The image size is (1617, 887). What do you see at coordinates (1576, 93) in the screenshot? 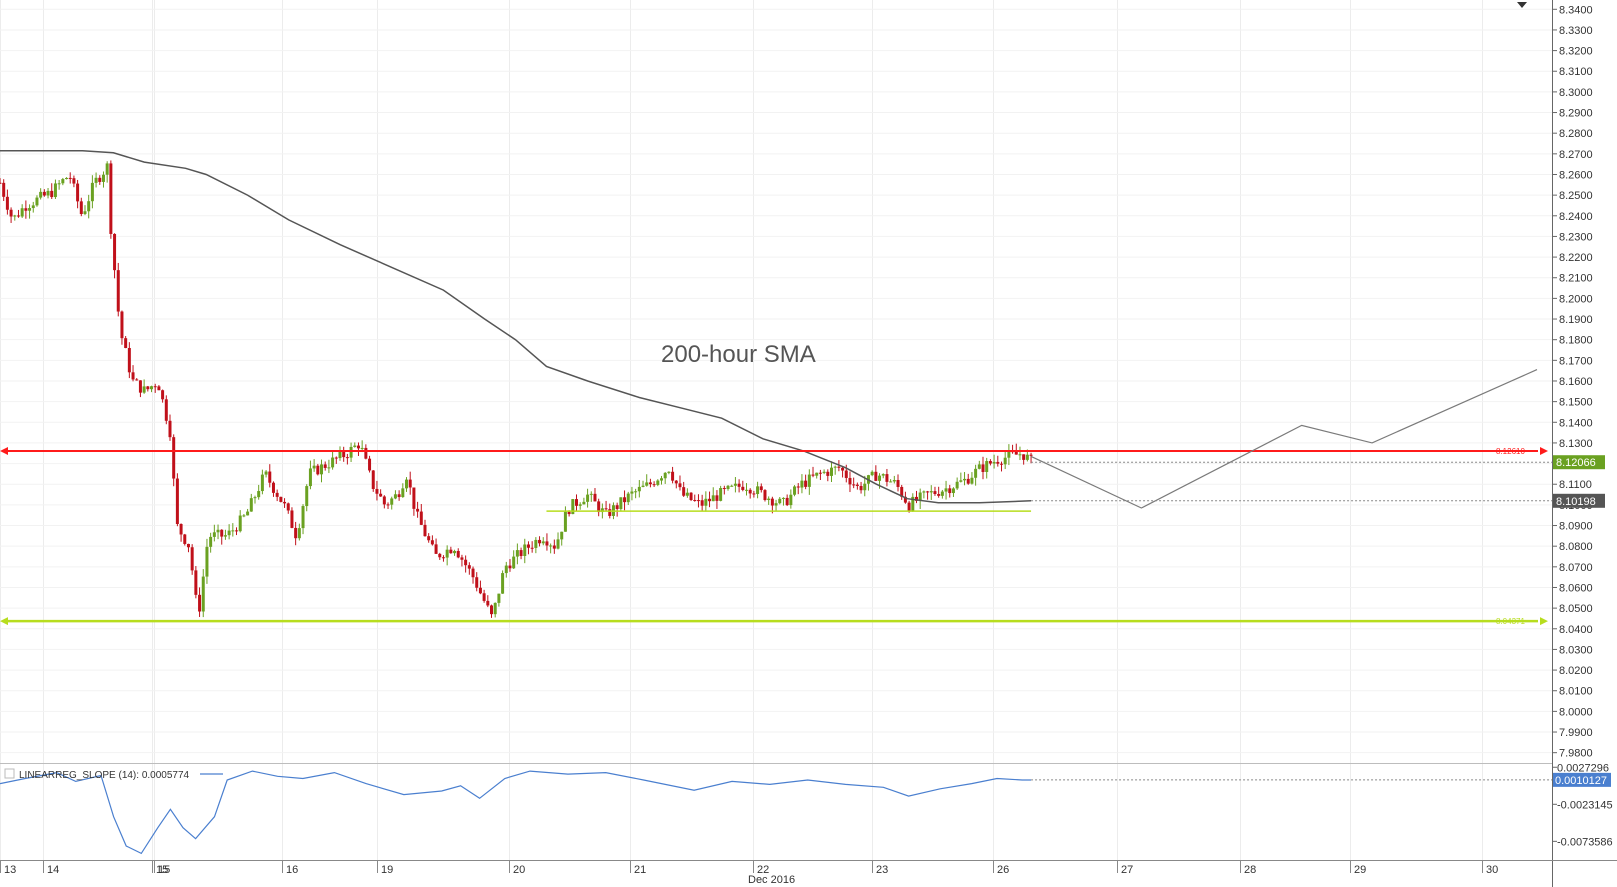
I see `y-tick-label: 8.3000` at bounding box center [1576, 93].